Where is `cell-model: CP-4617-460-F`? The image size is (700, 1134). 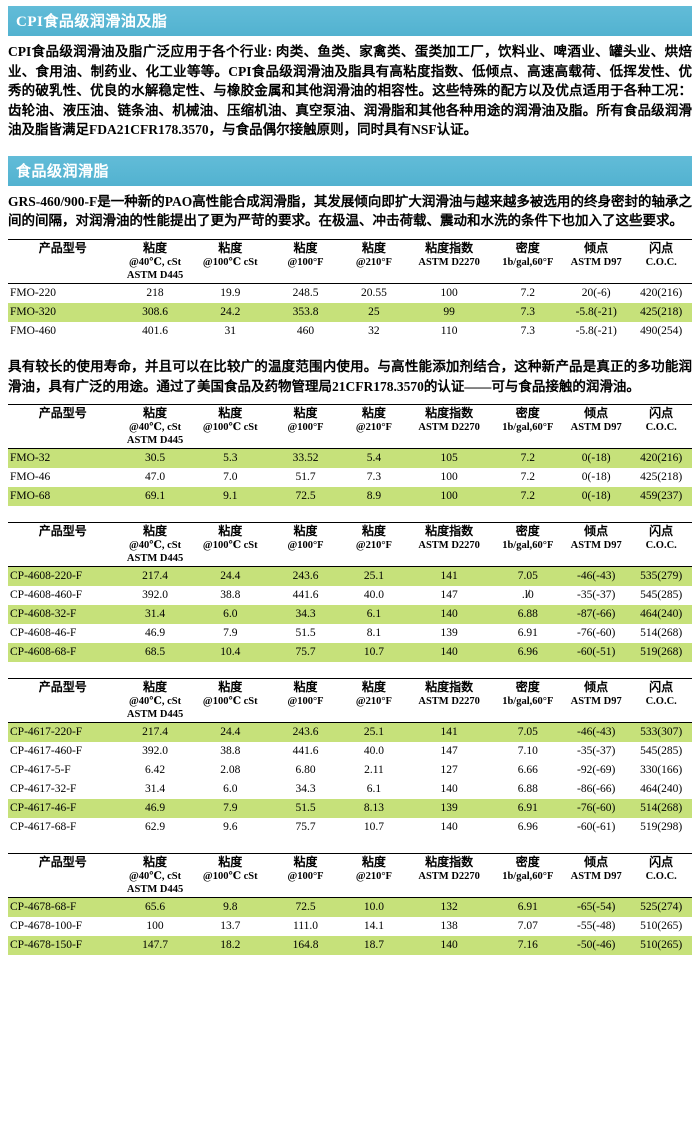 cell-model: CP-4617-460-F is located at coordinates (46, 751).